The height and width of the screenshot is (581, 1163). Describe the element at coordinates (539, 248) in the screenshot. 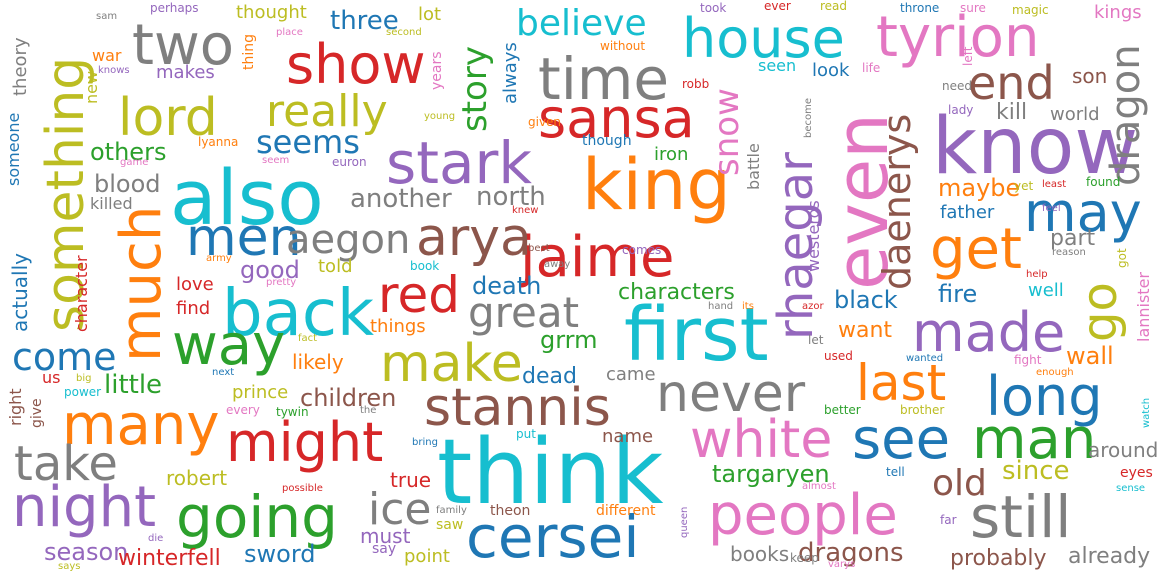

I see `word-best: best` at that location.